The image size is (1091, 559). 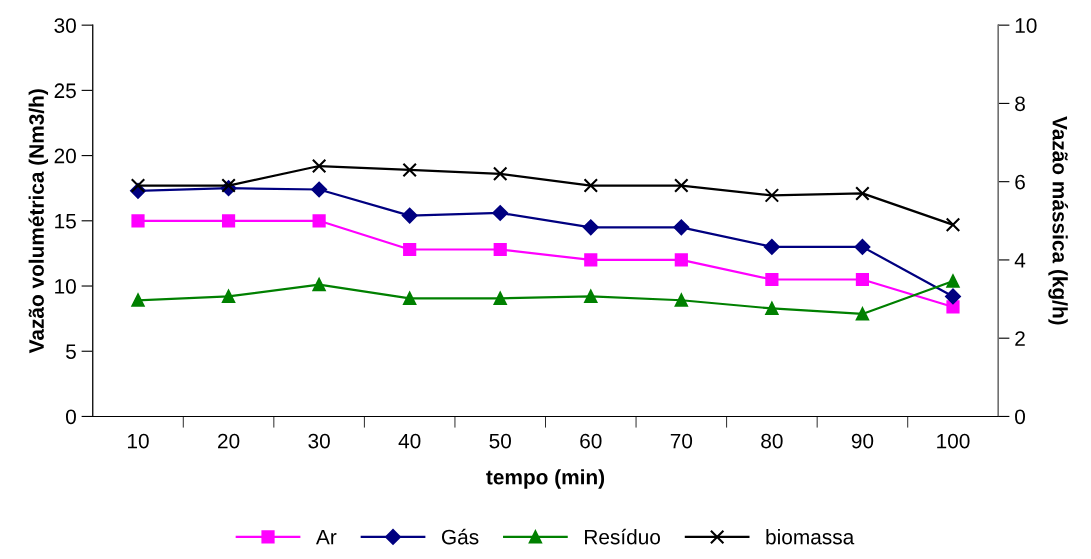 What do you see at coordinates (65, 156) in the screenshot?
I see `y-tick-label: 20` at bounding box center [65, 156].